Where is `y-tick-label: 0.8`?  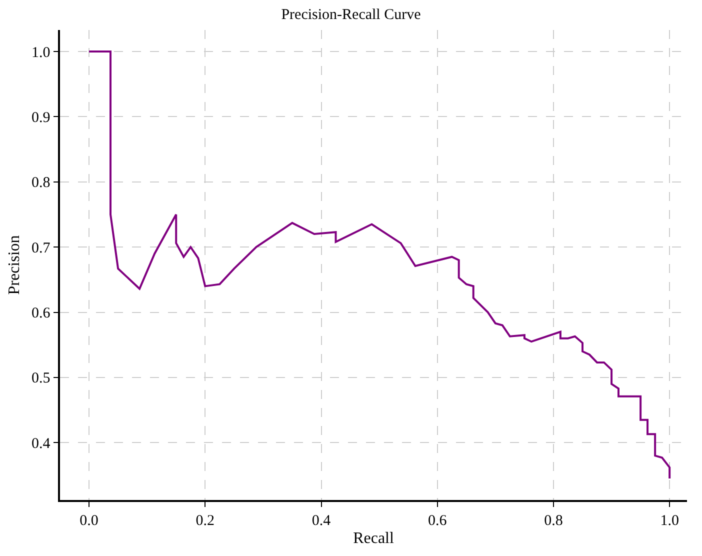 y-tick-label: 0.8 is located at coordinates (41, 183).